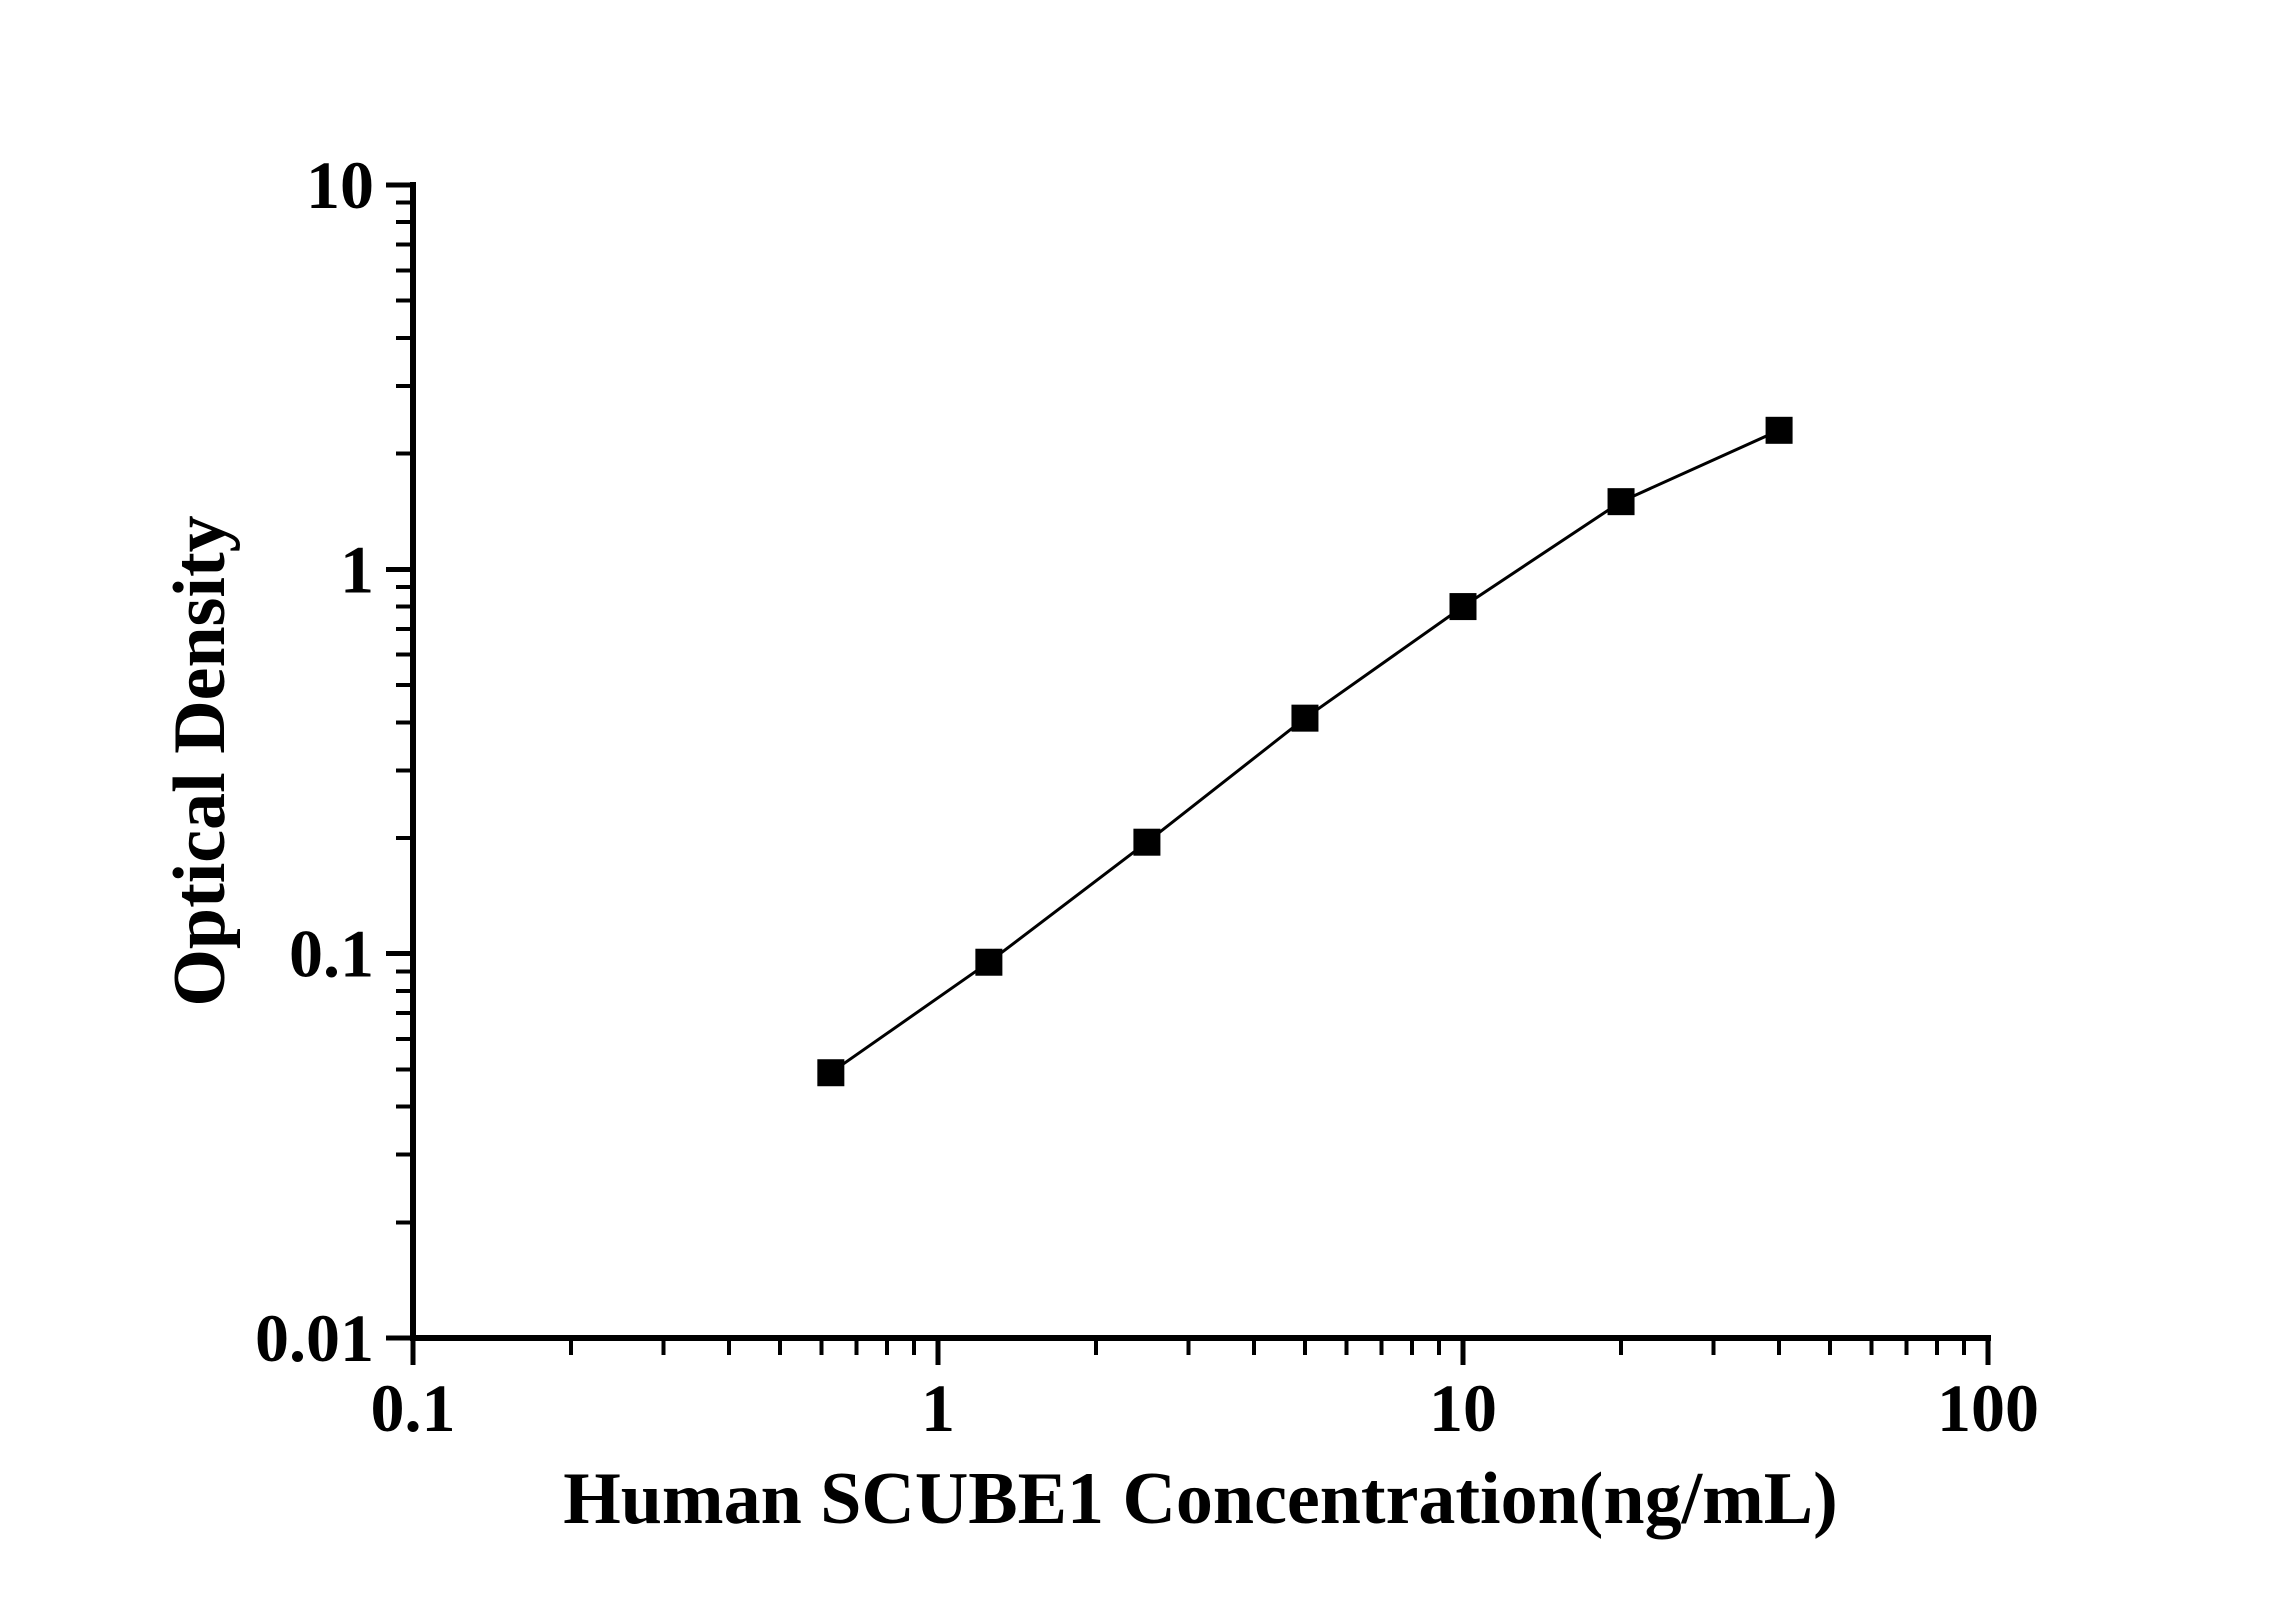 The height and width of the screenshot is (1604, 2296). I want to click on x-axis-title: Human SCUBE1 Concentration(ng/mL), so click(1200, 1499).